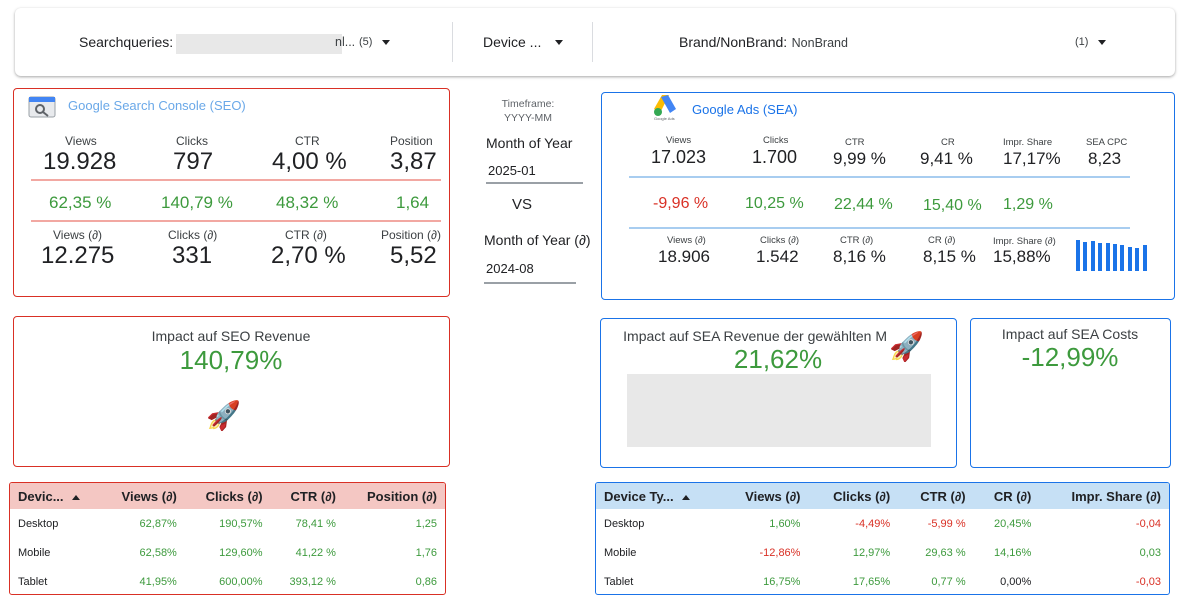 This screenshot has width=1185, height=607. I want to click on seo-col-clicks: Clicks (∂), so click(227, 496).